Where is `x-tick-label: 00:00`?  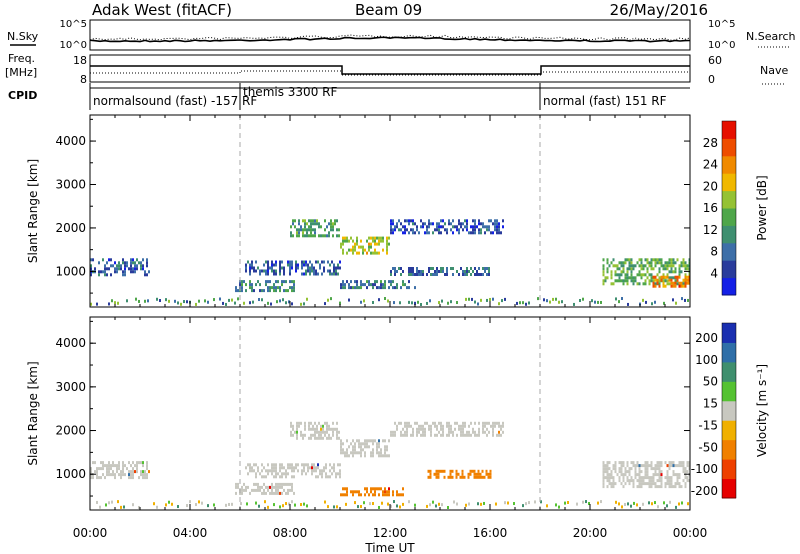 x-tick-label: 00:00 is located at coordinates (90, 533).